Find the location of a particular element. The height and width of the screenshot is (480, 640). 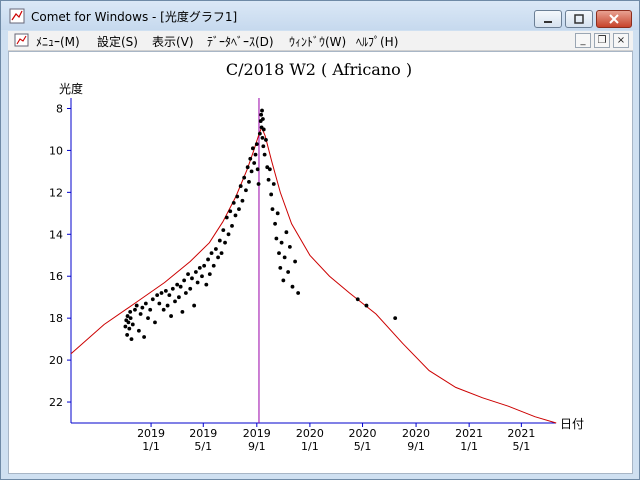

menu-main: ﾒﾆｭｰ(M) is located at coordinates (58, 42).